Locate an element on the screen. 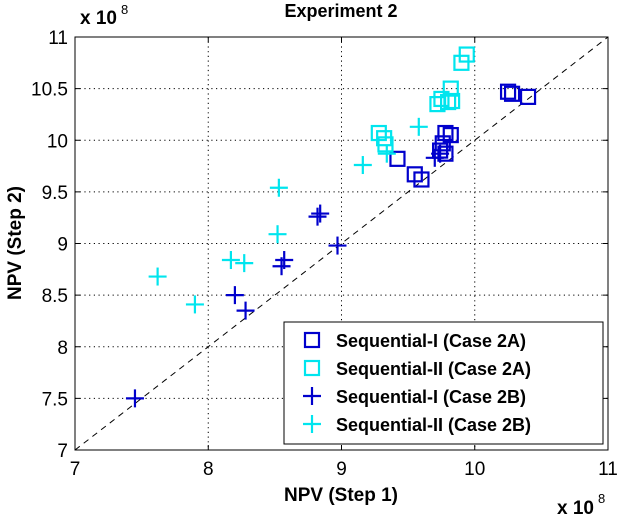 This screenshot has height=522, width=623. x-tick-label: 9 is located at coordinates (341, 469).